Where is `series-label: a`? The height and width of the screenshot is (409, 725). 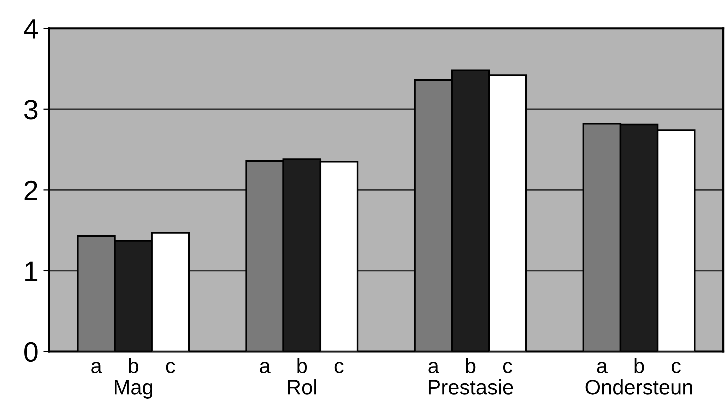 series-label: a is located at coordinates (97, 368).